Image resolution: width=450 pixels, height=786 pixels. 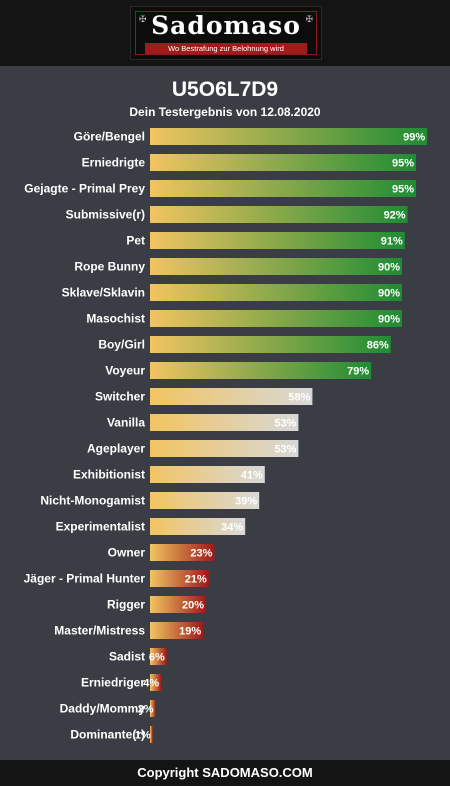 I want to click on logo-tagline: Wo Bestrafung zur Belohnung wird, so click(x=226, y=48).